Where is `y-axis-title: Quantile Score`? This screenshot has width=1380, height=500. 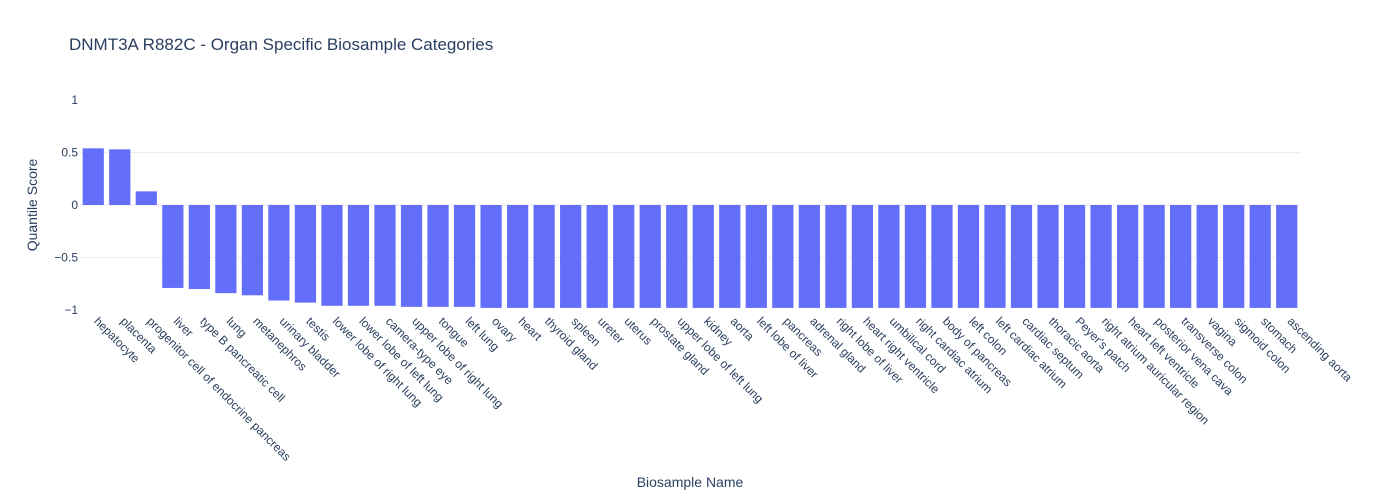 y-axis-title: Quantile Score is located at coordinates (32, 204).